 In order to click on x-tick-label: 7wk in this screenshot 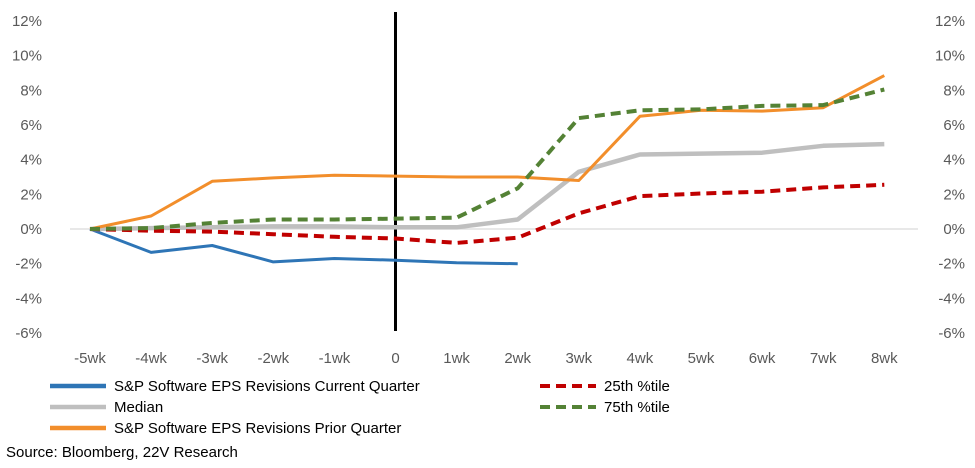, I will do `click(823, 358)`.